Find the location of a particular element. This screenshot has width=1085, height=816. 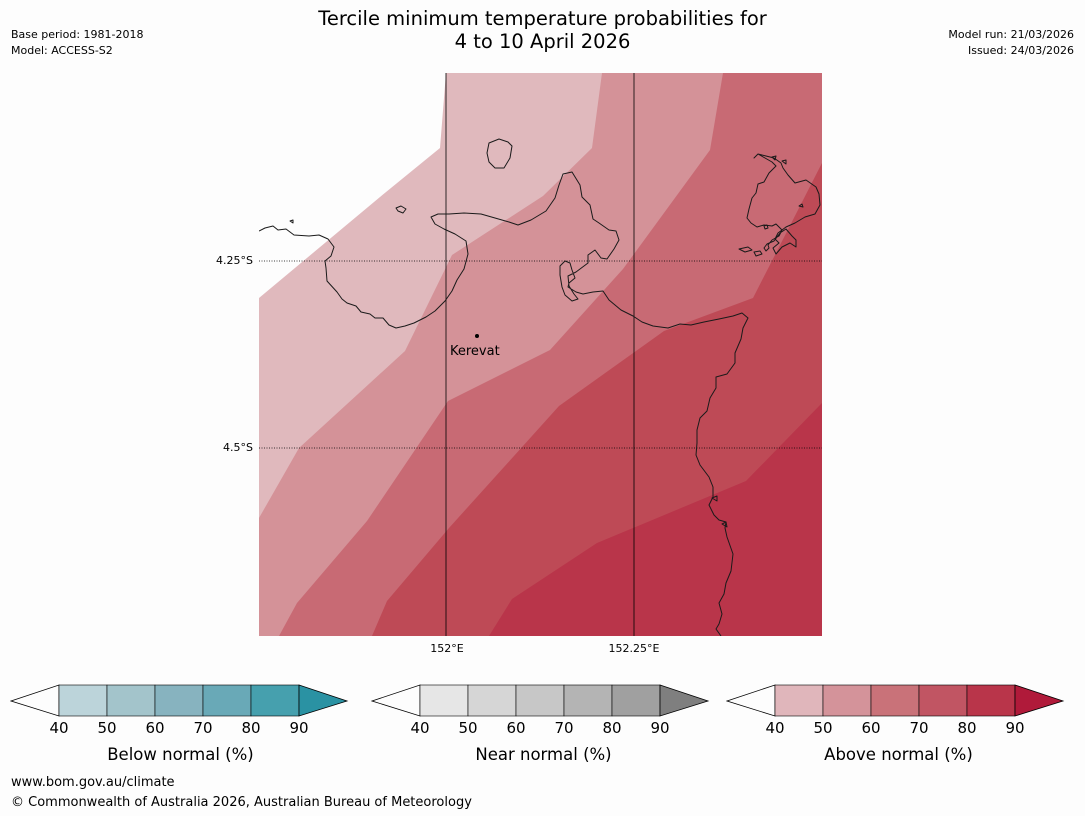

near-tick-90: 90 is located at coordinates (660, 728).